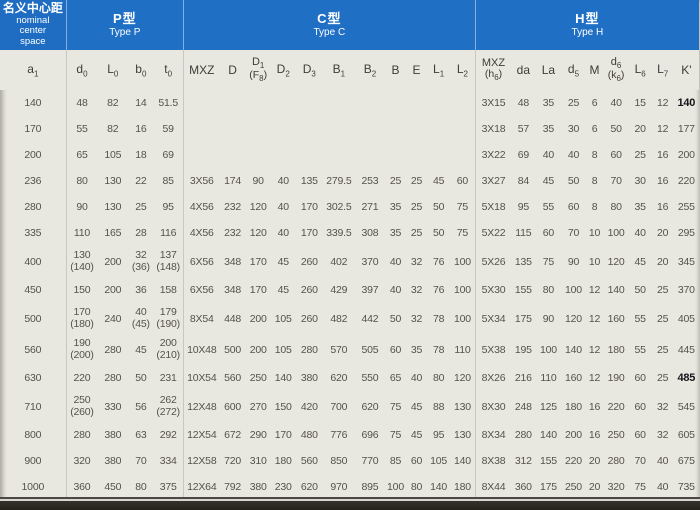 This screenshot has width=700, height=510. I want to click on cell: 279.5, so click(339, 181).